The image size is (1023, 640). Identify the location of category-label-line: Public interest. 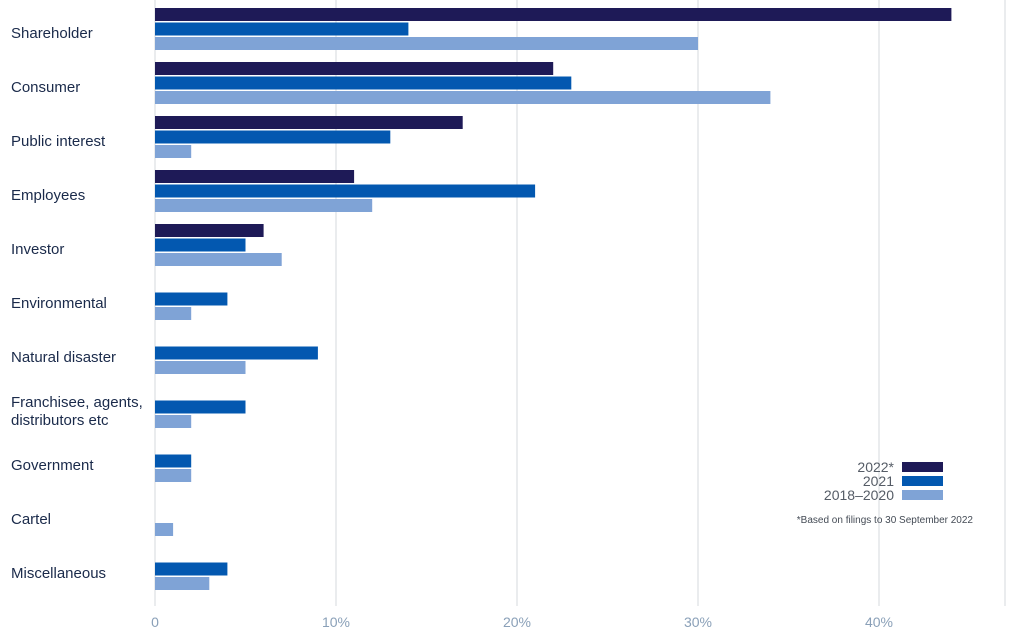
(58, 141).